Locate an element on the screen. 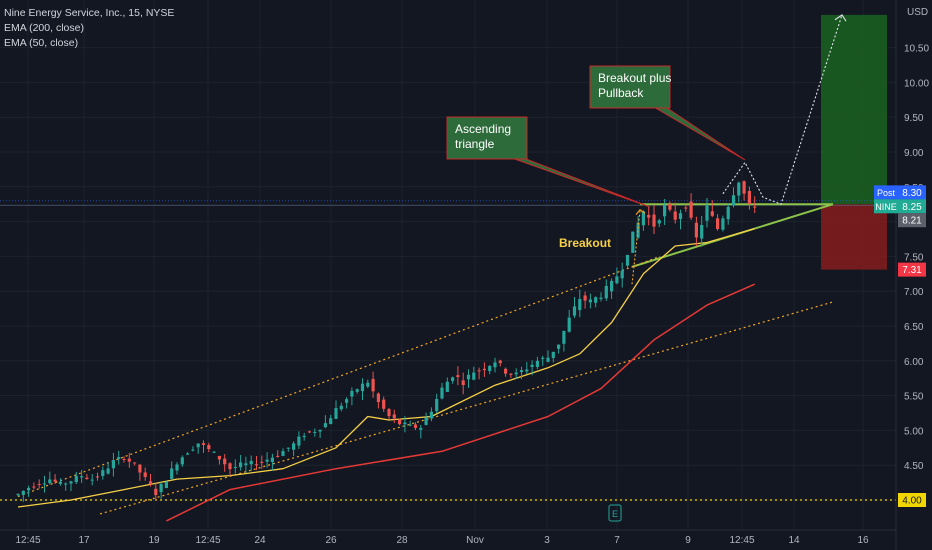 This screenshot has width=932, height=550. x-tick-label: Nov is located at coordinates (475, 540).